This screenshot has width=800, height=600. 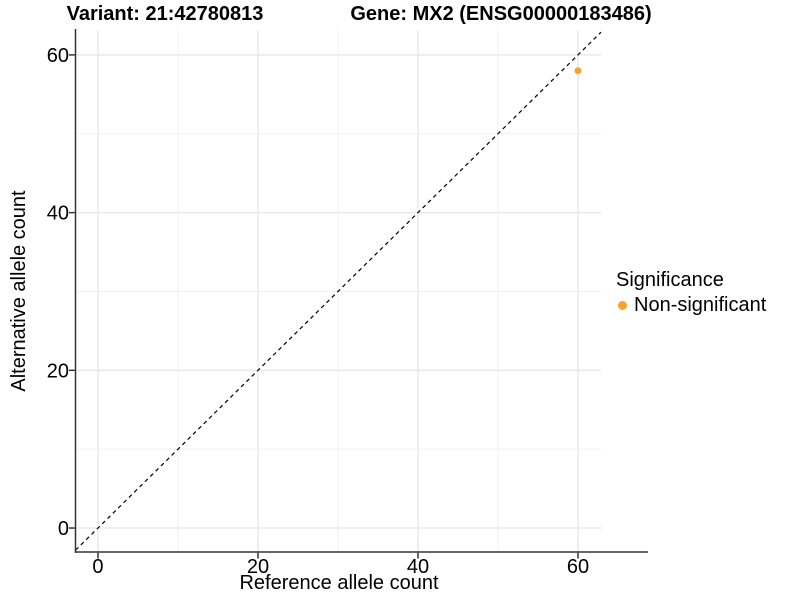 What do you see at coordinates (165, 14) in the screenshot?
I see `plot-title-variant: Variant: 21:42780813` at bounding box center [165, 14].